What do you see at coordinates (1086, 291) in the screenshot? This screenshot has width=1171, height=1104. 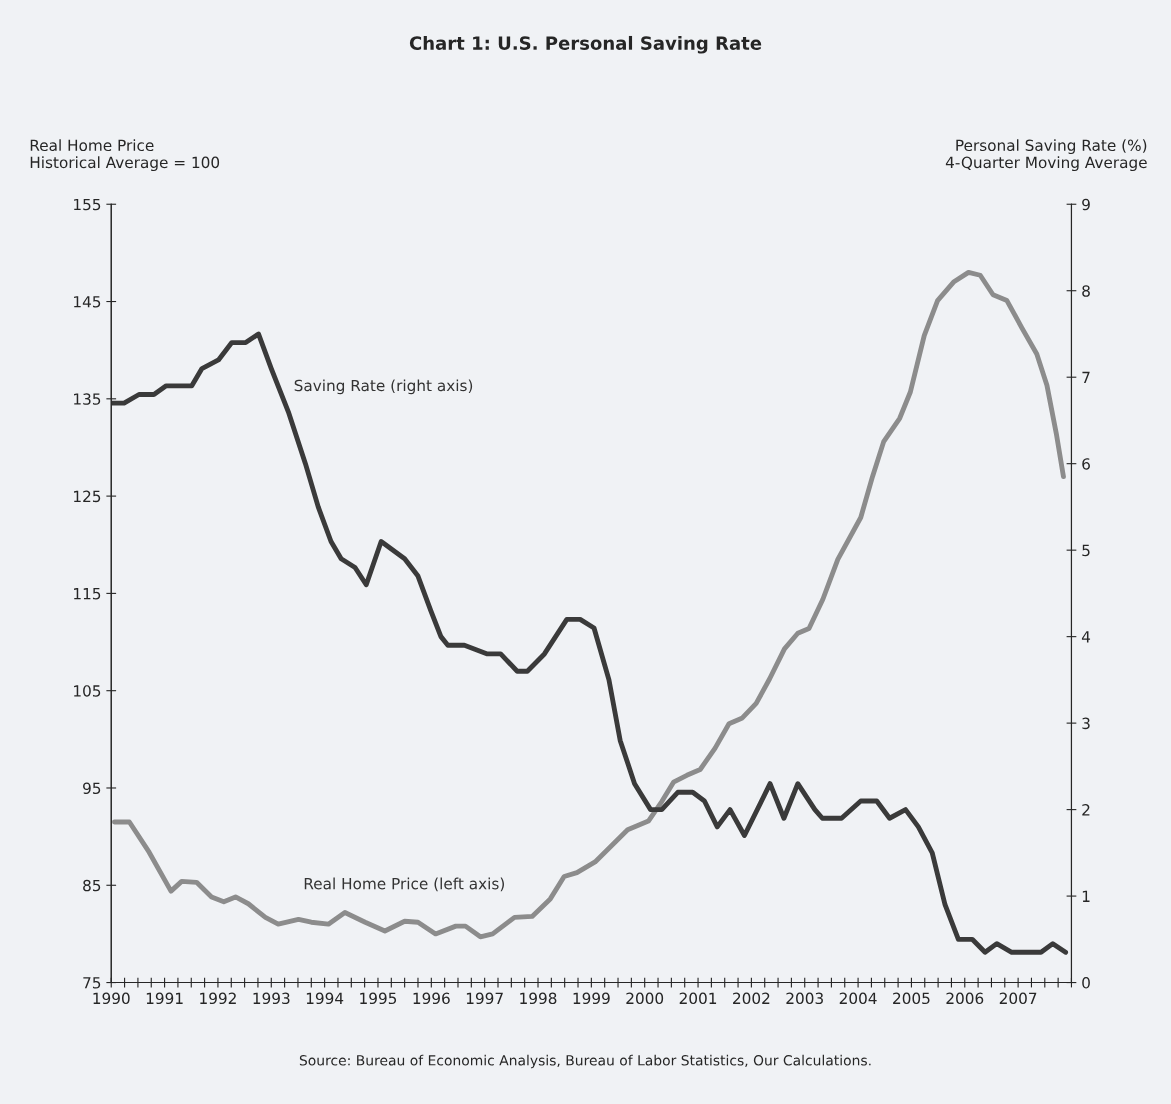 I see `y2-tick-label: 8` at bounding box center [1086, 291].